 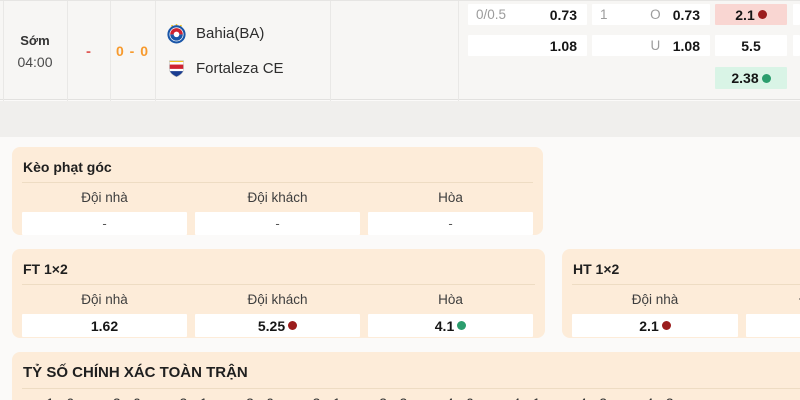 I want to click on ft-away-odds: 5.25, so click(x=277, y=325).